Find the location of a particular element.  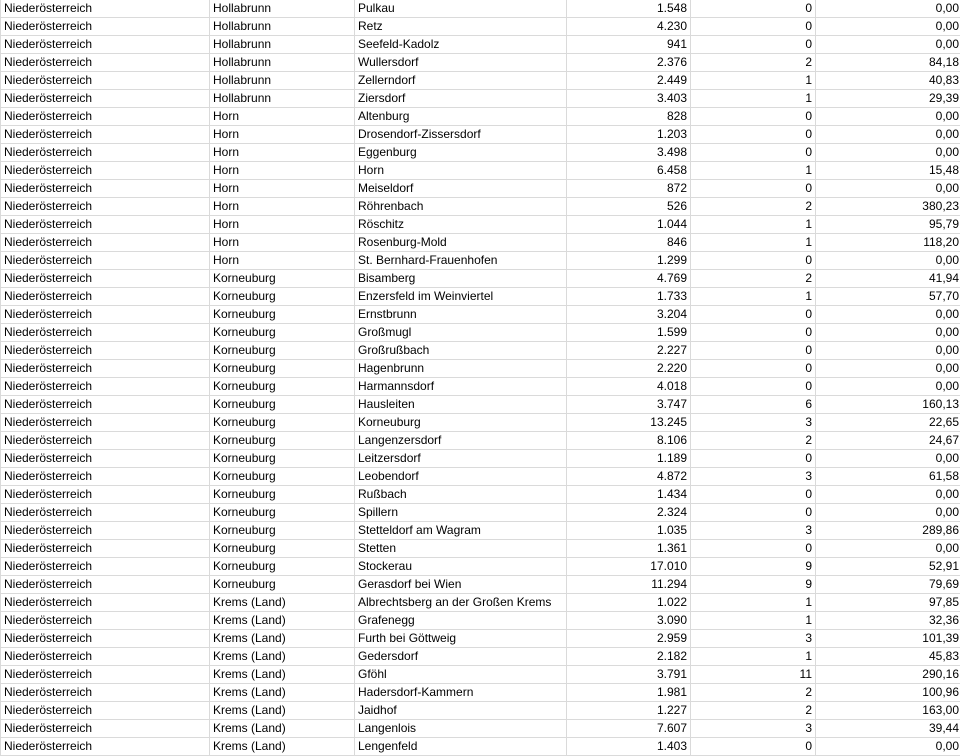

rate-cell: 101,39 is located at coordinates (887, 638).